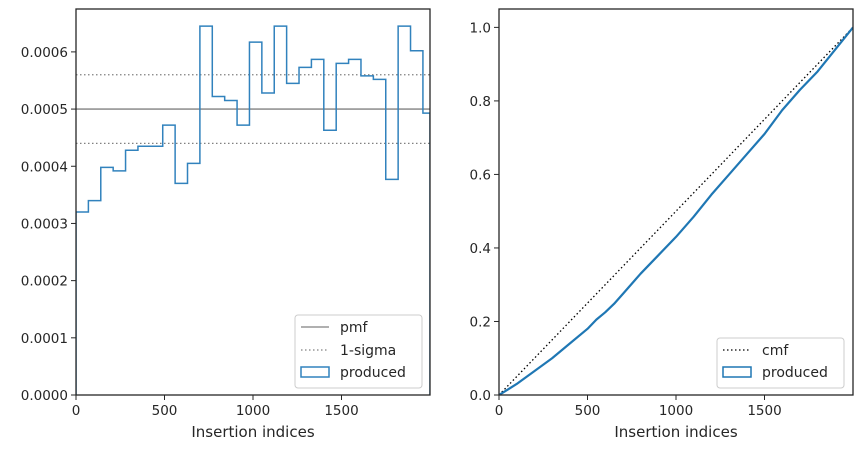 This screenshot has height=453, width=861. Describe the element at coordinates (44, 396) in the screenshot. I see `y-tick-label: 0.0000` at that location.